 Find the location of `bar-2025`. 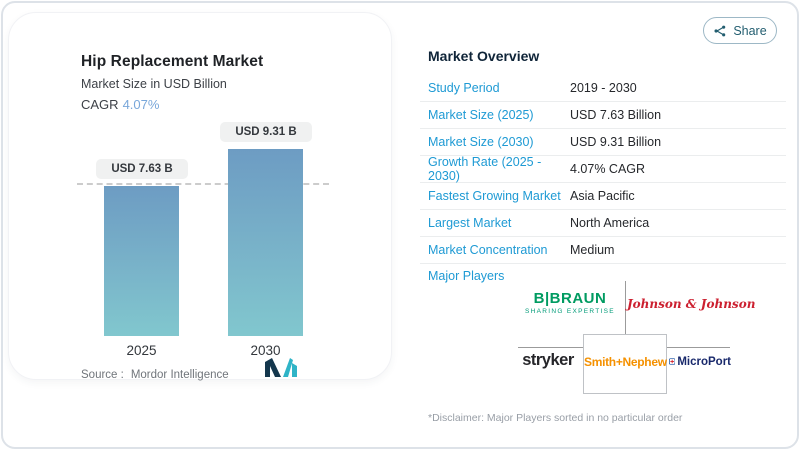

bar-2025 is located at coordinates (141, 261).